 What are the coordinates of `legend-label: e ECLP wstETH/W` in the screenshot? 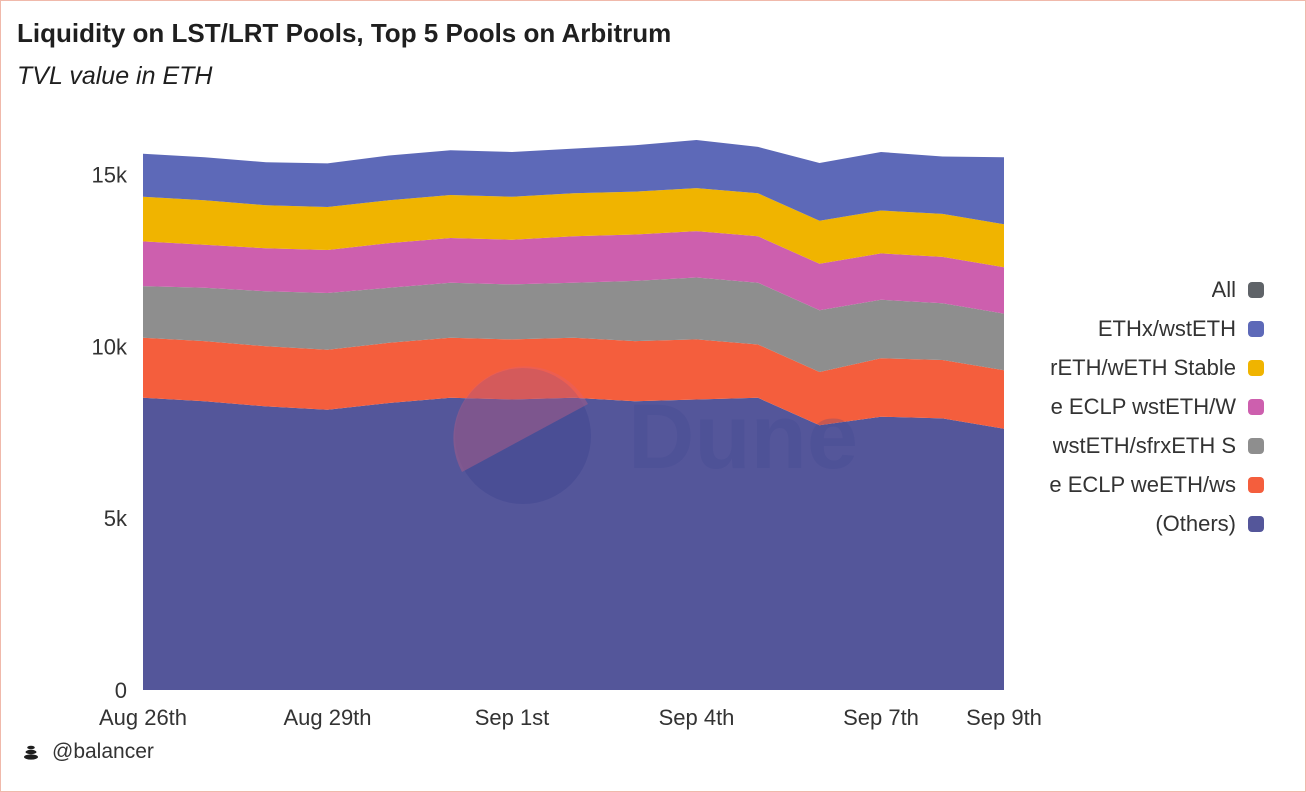 It's located at (1143, 406).